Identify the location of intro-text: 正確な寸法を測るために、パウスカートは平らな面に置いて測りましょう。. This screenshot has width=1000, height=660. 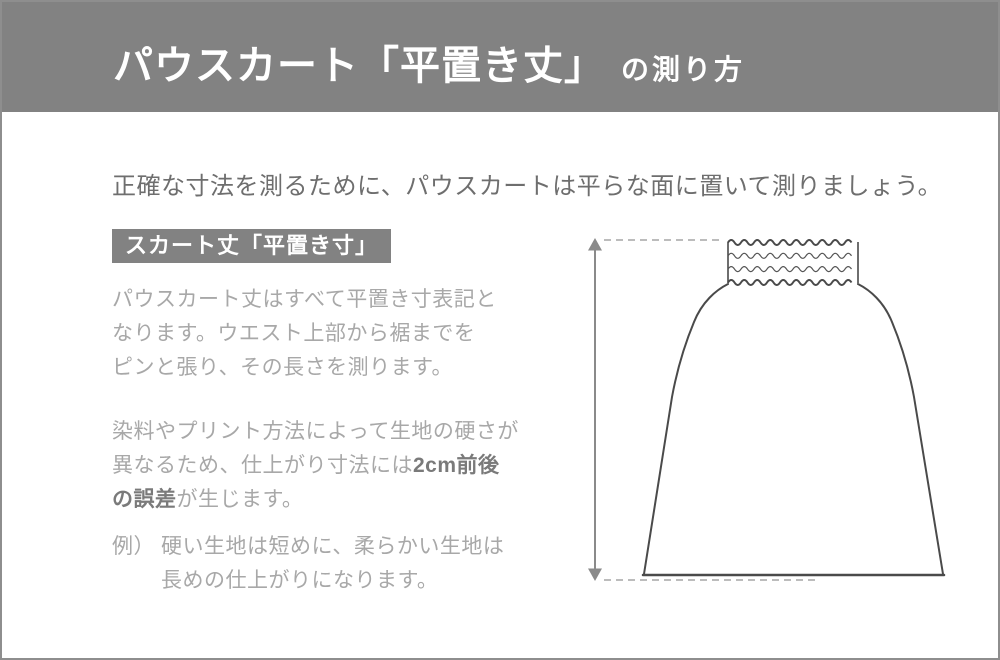
(527, 186).